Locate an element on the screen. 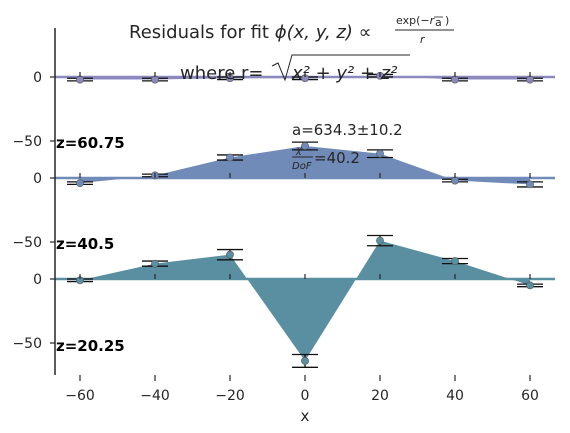  title-exp-num: exp(− is located at coordinates (413, 20).